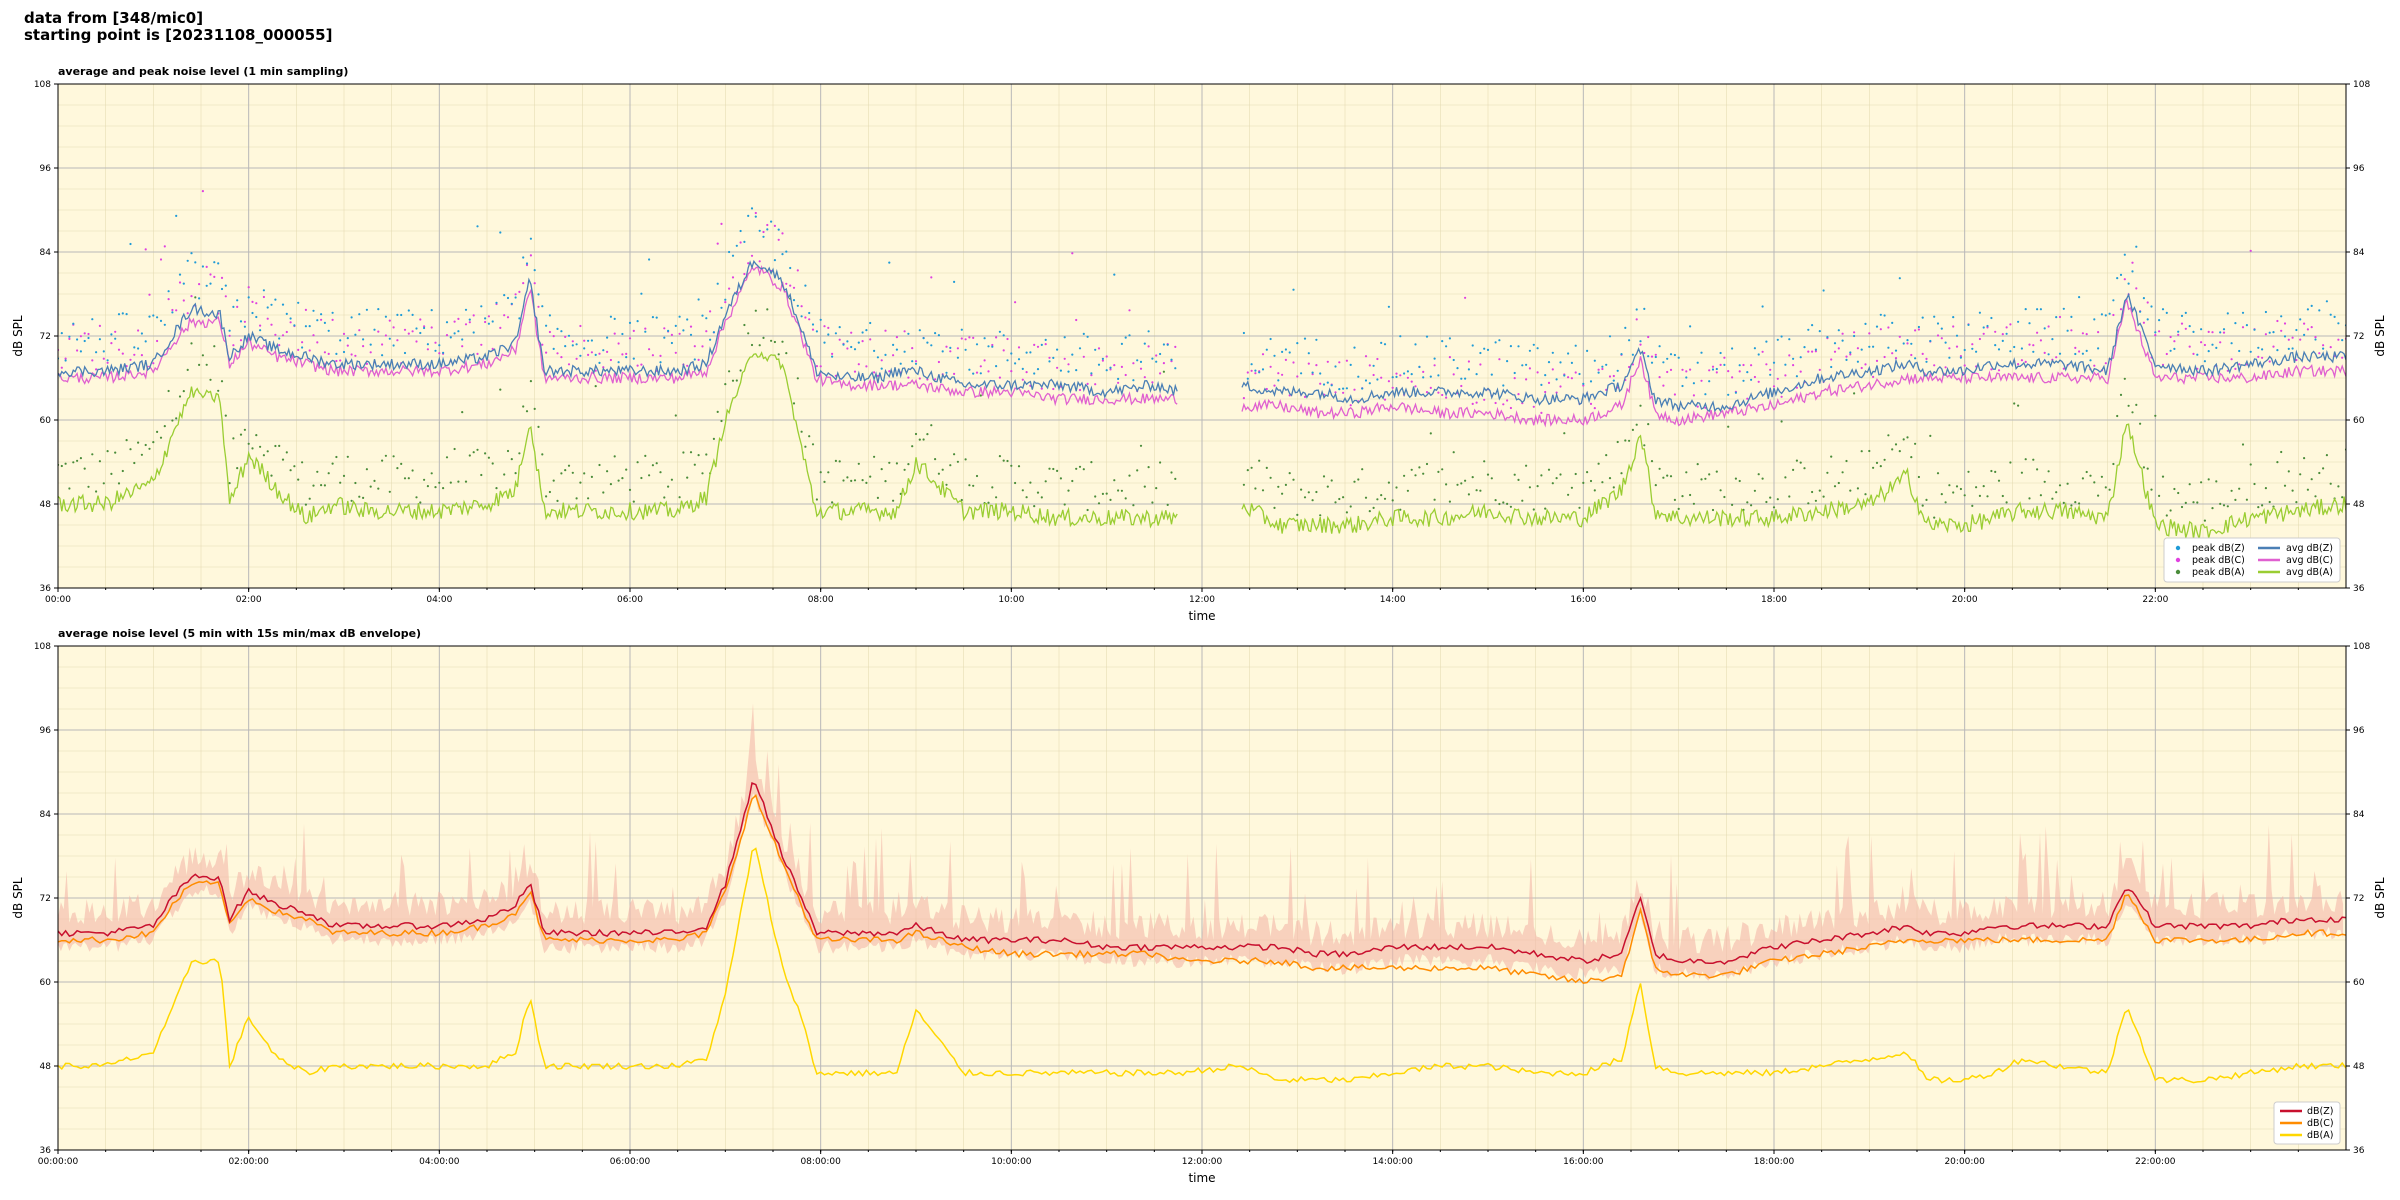 Image resolution: width=2400 pixels, height=1200 pixels. I want to click on ytick-label-right: 84, so click(2359, 253).